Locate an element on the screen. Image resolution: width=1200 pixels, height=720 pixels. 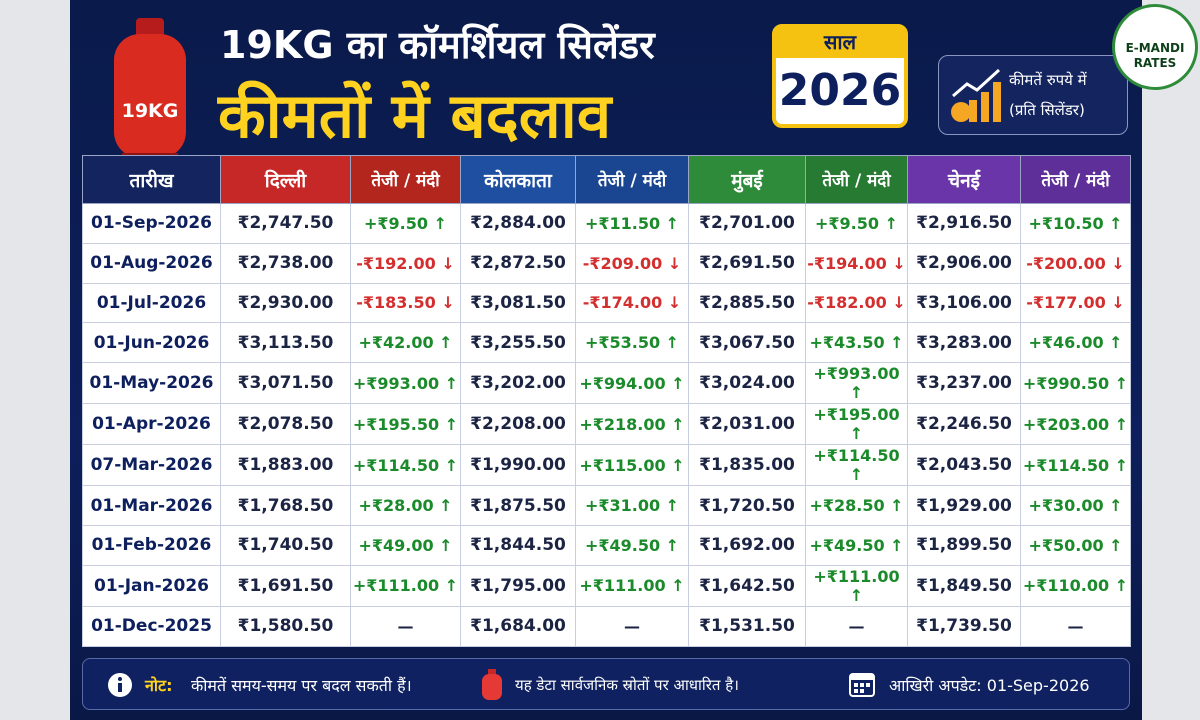
change-cell: -₹182.00 ↓ is located at coordinates (856, 303).